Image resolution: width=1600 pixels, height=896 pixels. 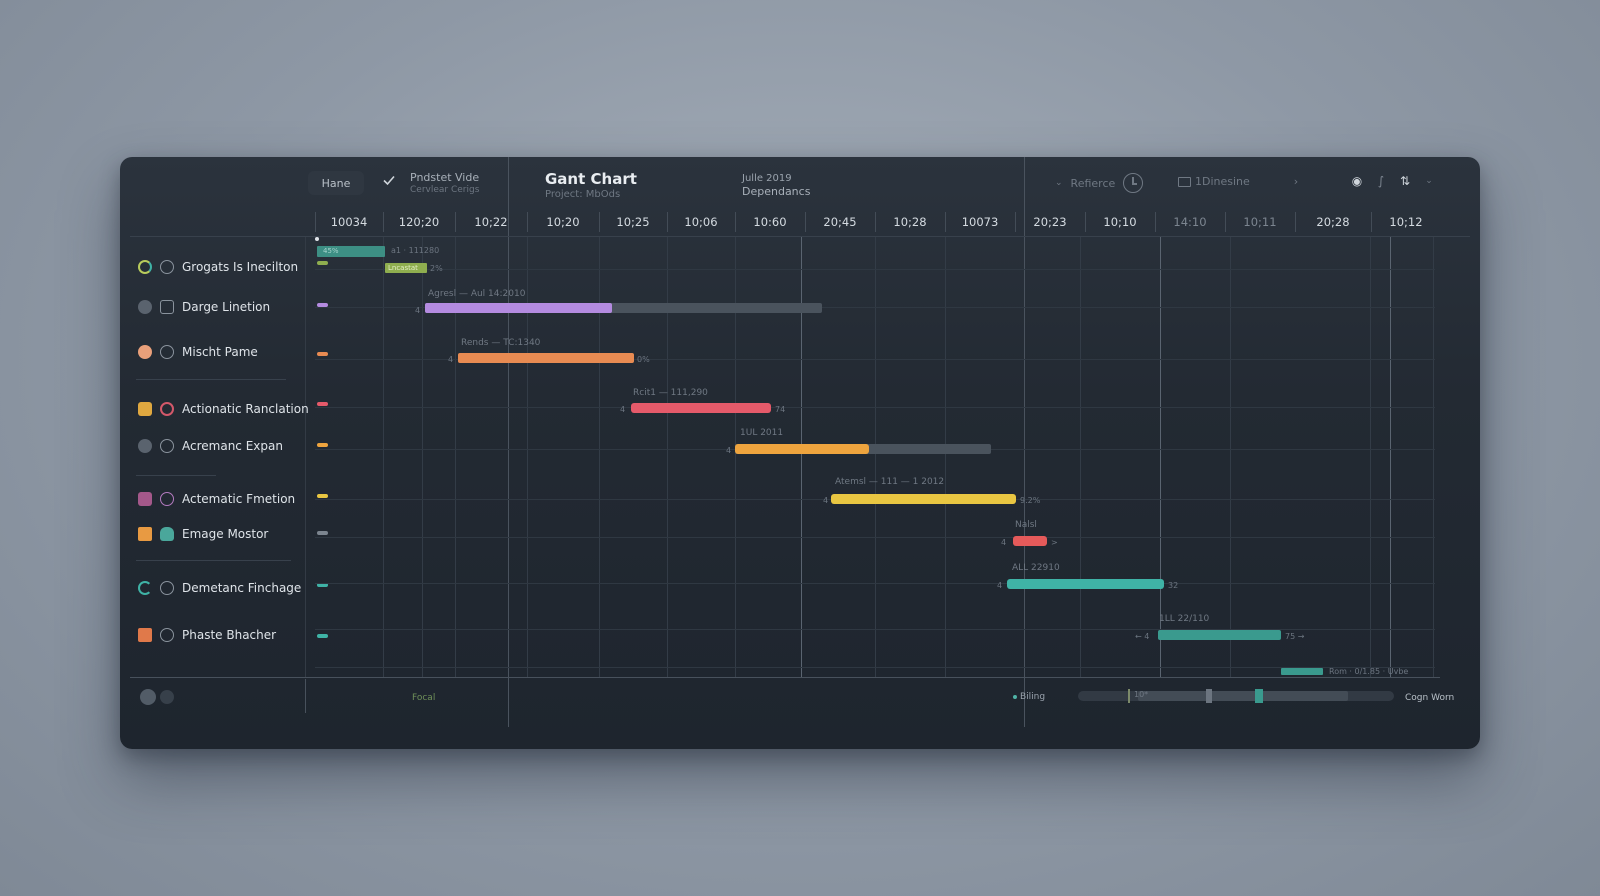 I want to click on task-row: Phaste Bhacher, so click(x=207, y=635).